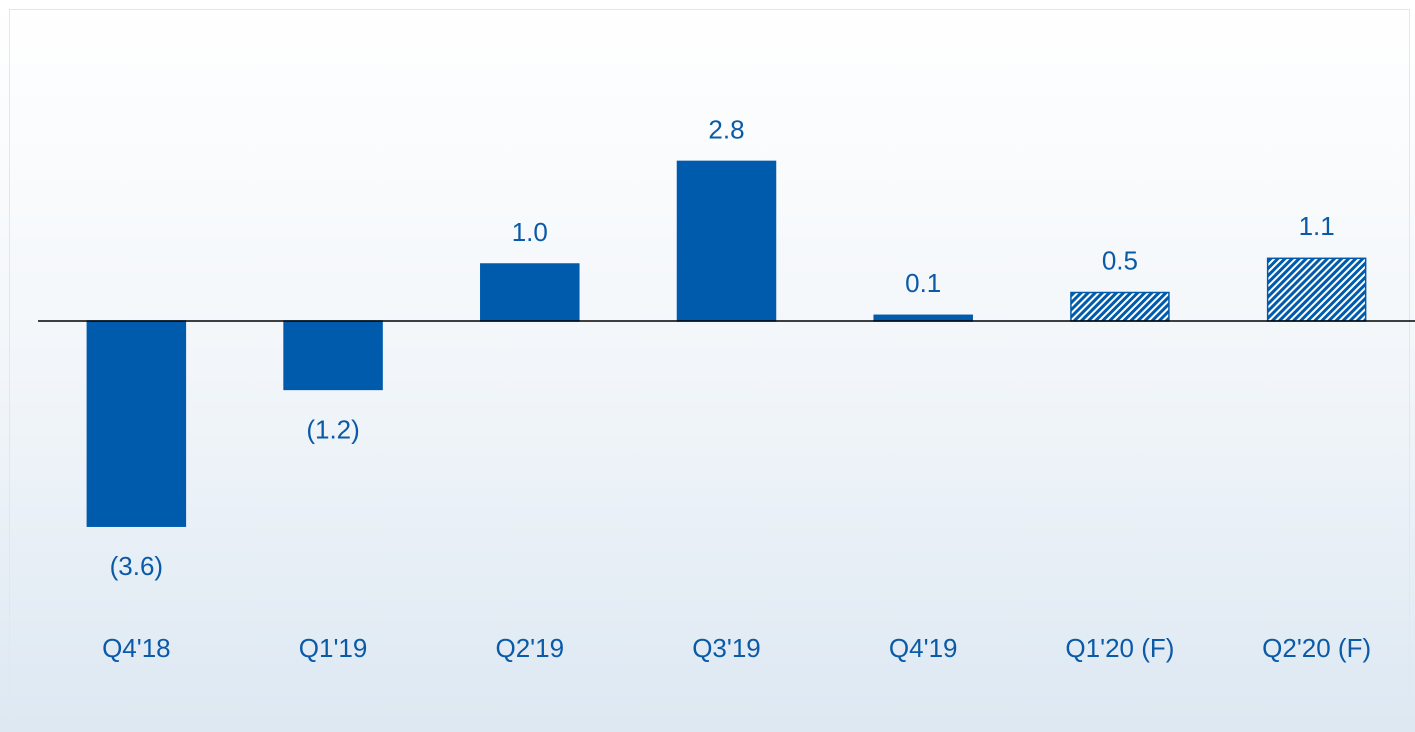 The image size is (1415, 732). What do you see at coordinates (923, 283) in the screenshot?
I see `value-label: 0.1` at bounding box center [923, 283].